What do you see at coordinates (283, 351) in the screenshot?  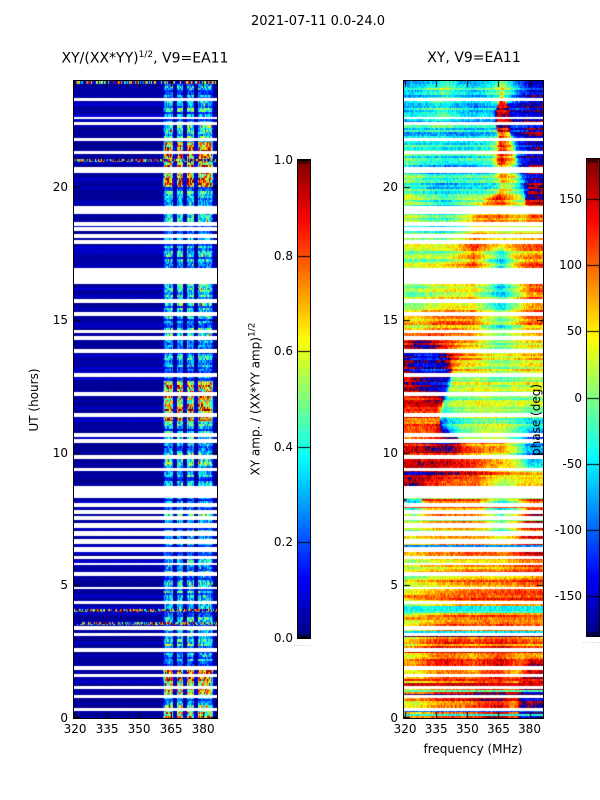 I see `amplitude-colorbar-tick-label: 0.6` at bounding box center [283, 351].